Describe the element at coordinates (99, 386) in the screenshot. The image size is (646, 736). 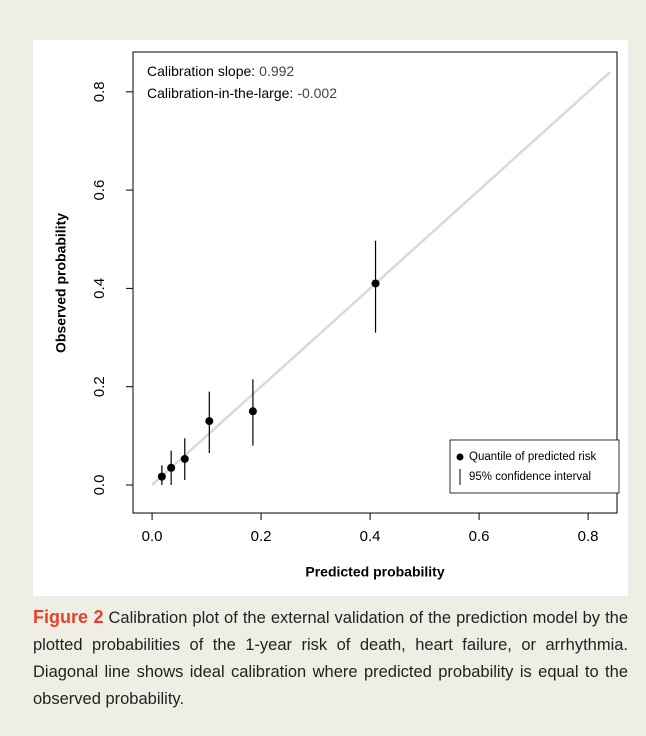
I see `y-tick-label: 0.2` at that location.